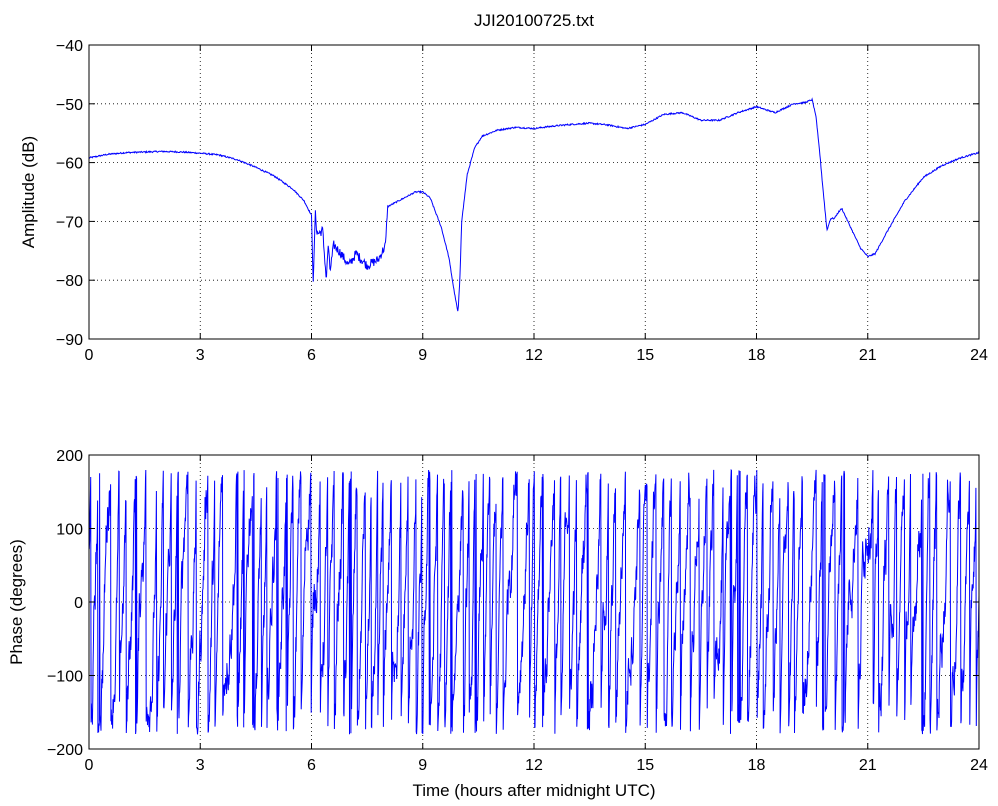 Image resolution: width=998 pixels, height=806 pixels. What do you see at coordinates (645, 355) in the screenshot?
I see `amplitude-x-tick-label: 15` at bounding box center [645, 355].